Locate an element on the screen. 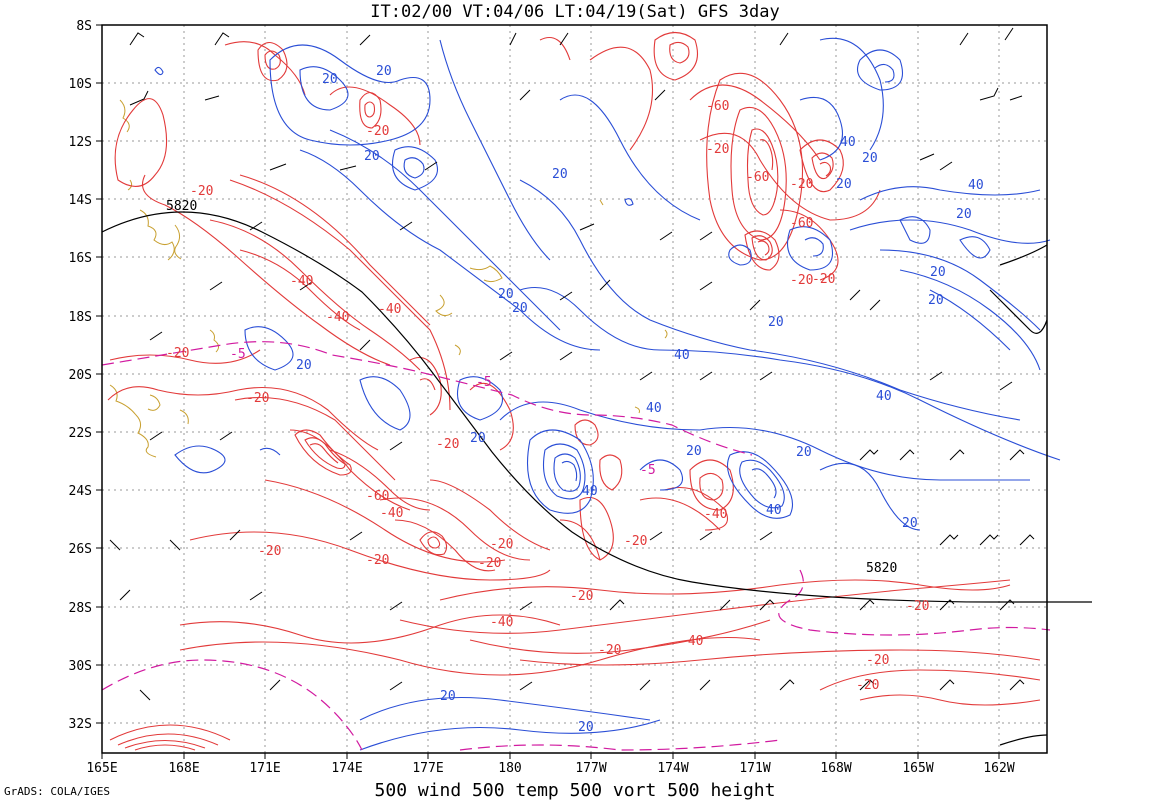 The width and height of the screenshot is (1150, 800). lat-label: 24S is located at coordinates (80, 491).